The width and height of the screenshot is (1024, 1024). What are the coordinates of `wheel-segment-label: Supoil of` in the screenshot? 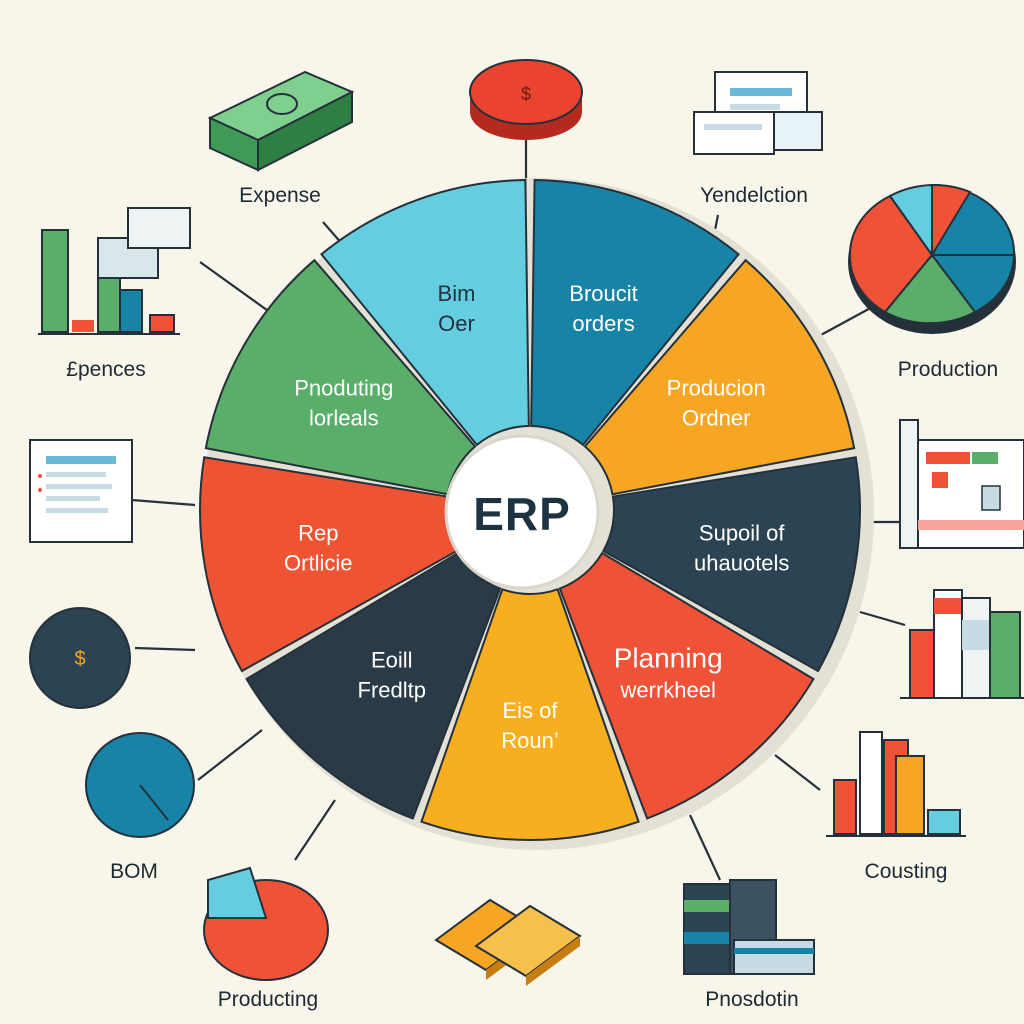 It's located at (742, 532).